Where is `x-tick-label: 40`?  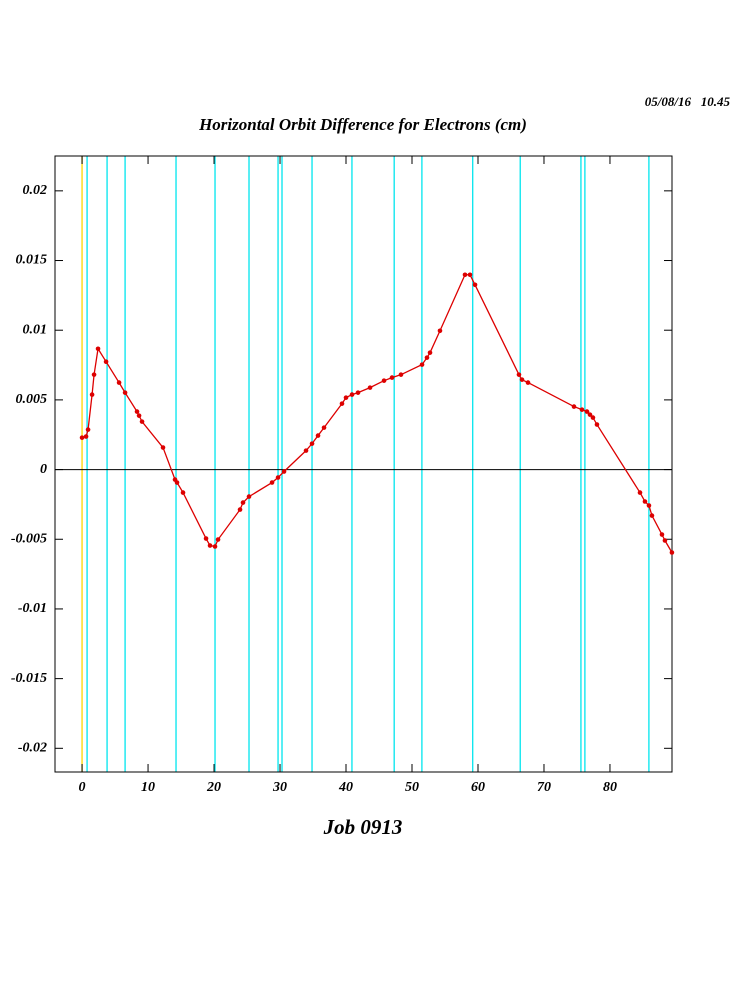
x-tick-label: 40 is located at coordinates (345, 787).